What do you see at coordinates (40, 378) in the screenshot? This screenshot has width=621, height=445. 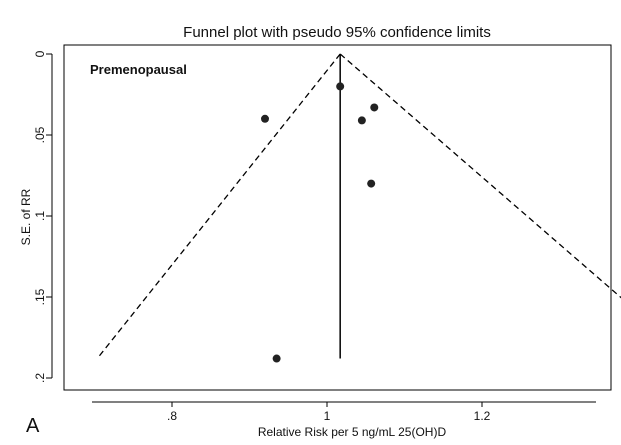 I see `y-tick-label: .2` at bounding box center [40, 378].